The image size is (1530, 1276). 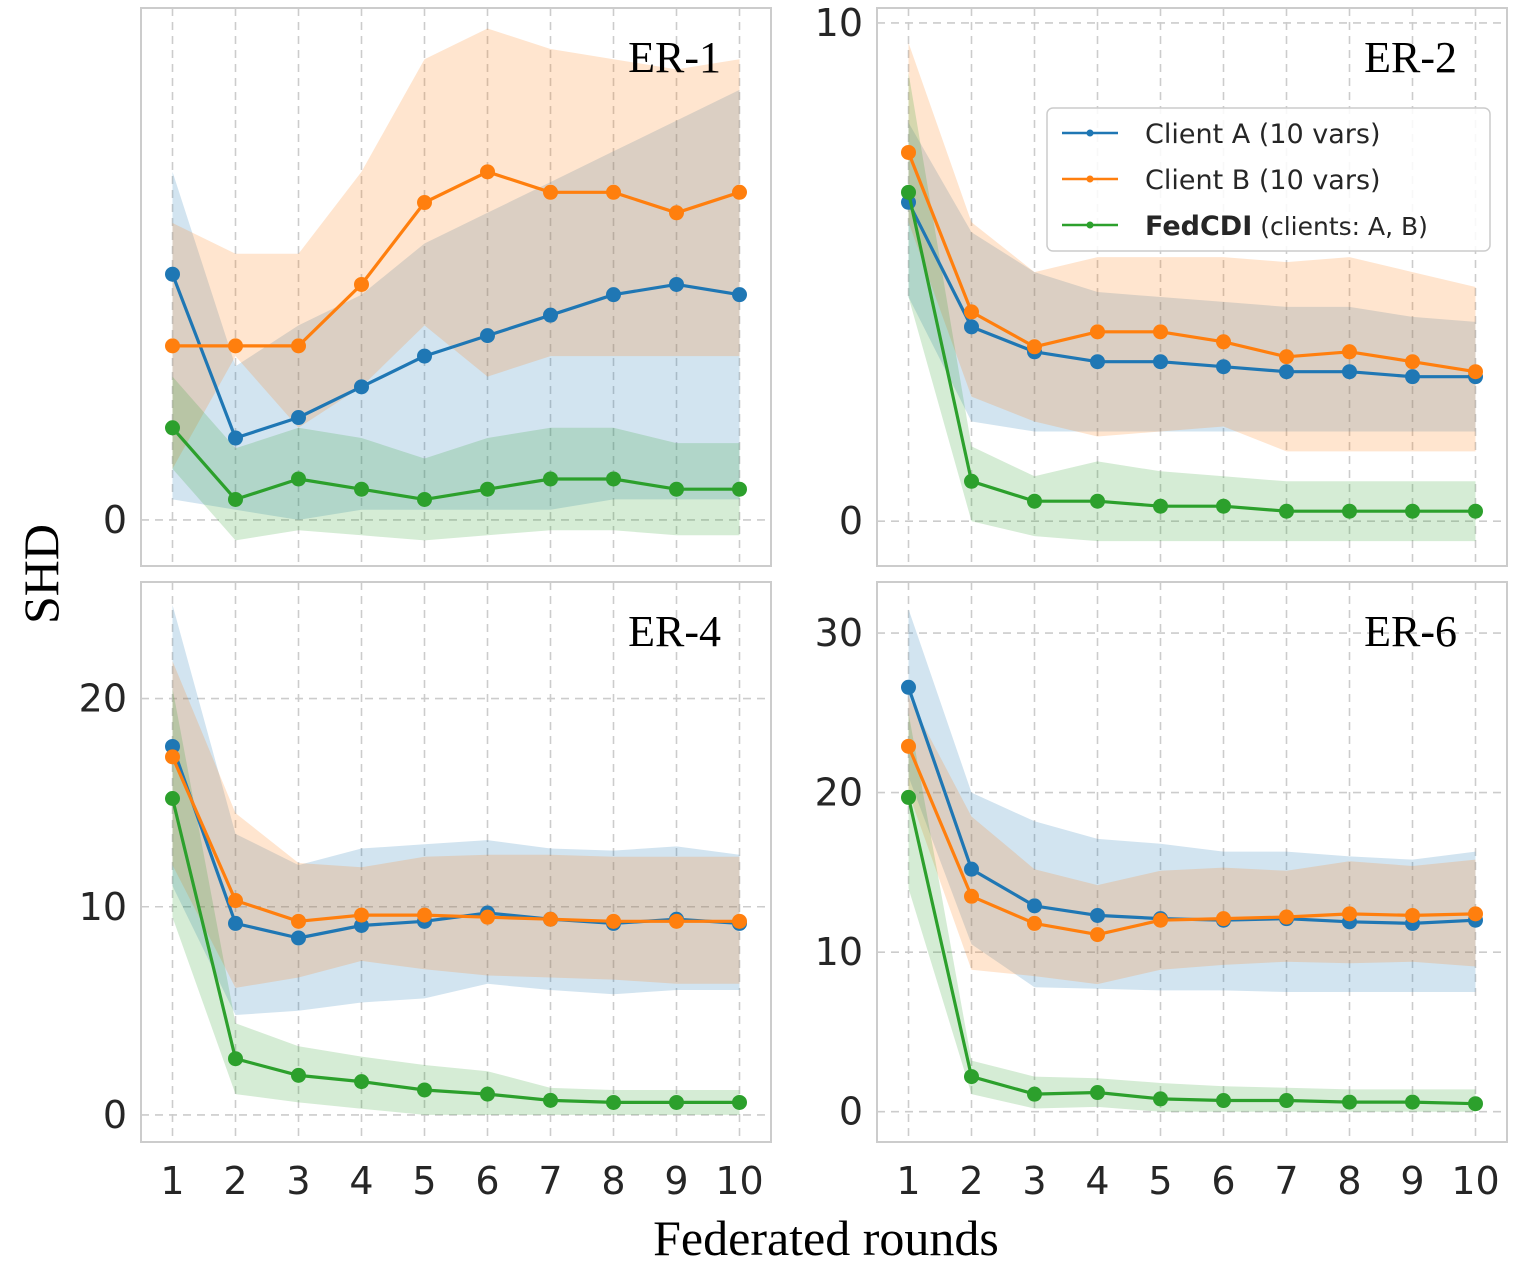 What do you see at coordinates (1410, 57) in the screenshot?
I see `panel-title: ER-2` at bounding box center [1410, 57].